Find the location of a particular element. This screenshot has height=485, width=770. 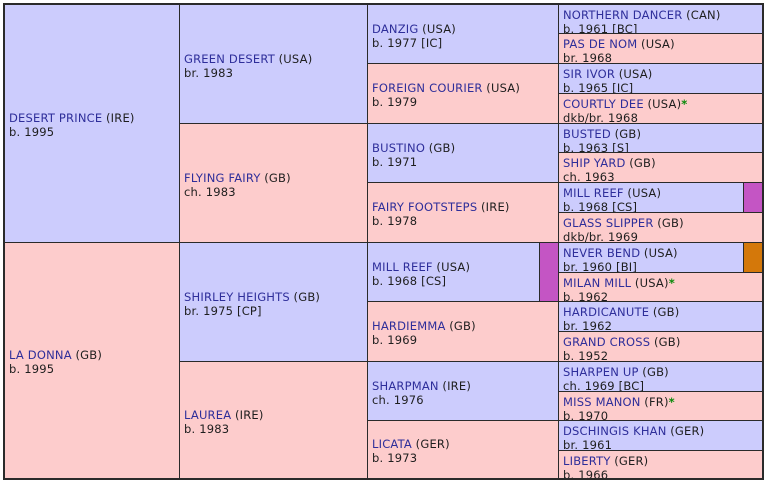

horse-details: b. 1963 [S] is located at coordinates (596, 147).